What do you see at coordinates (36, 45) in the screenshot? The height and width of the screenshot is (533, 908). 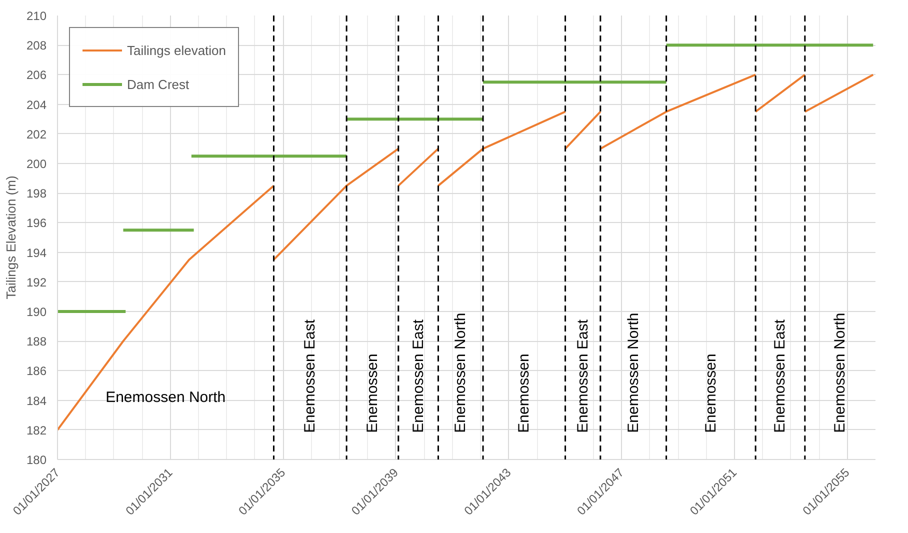 I see `y-tick-label: 208` at bounding box center [36, 45].